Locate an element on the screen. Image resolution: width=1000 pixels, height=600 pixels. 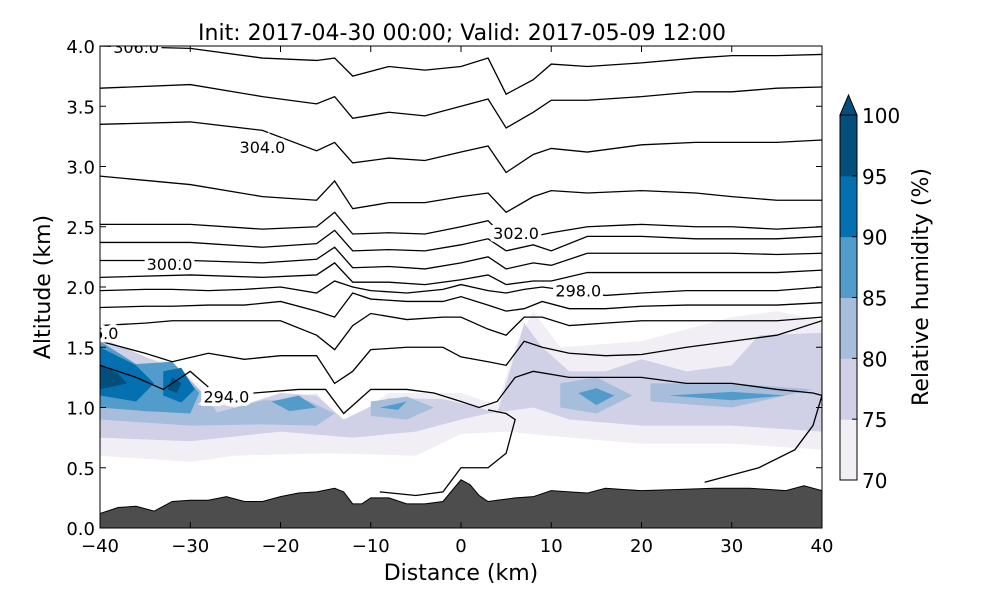
y-tick-label: 2.5 is located at coordinates (80, 228).